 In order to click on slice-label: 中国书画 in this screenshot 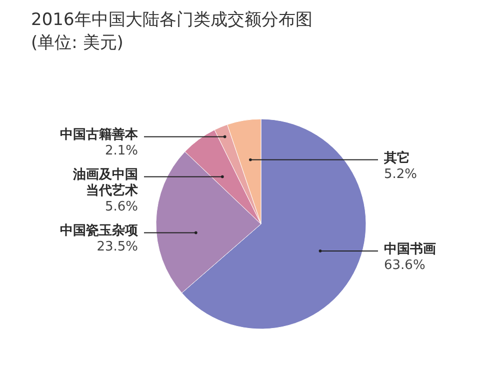, I will do `click(410, 249)`.